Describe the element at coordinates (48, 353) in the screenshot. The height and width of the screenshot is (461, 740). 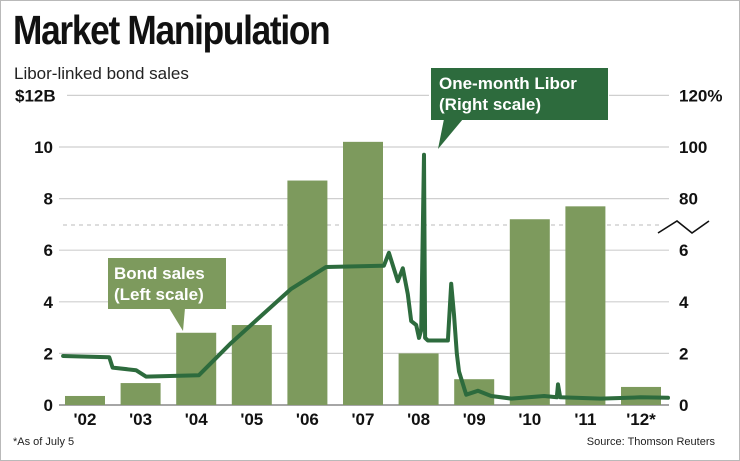
I see `left-tick-label: 2` at that location.